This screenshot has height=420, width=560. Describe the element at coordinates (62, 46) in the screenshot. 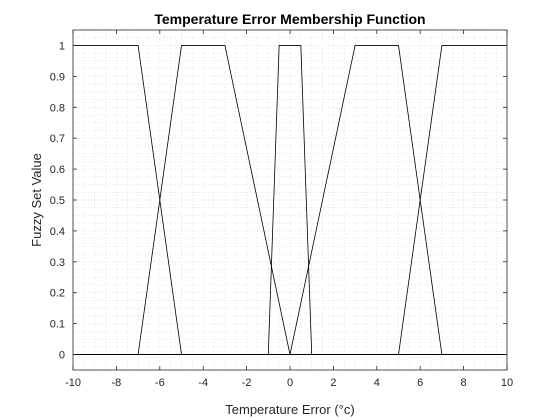

I see `y-tick-label: 1` at that location.